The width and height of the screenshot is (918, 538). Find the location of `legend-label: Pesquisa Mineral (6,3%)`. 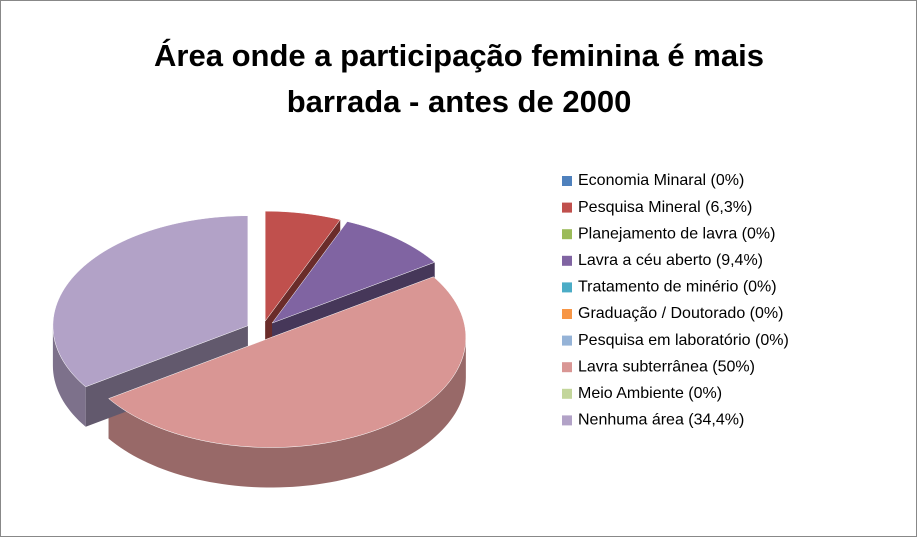

legend-label: Pesquisa Mineral (6,3%) is located at coordinates (665, 207).